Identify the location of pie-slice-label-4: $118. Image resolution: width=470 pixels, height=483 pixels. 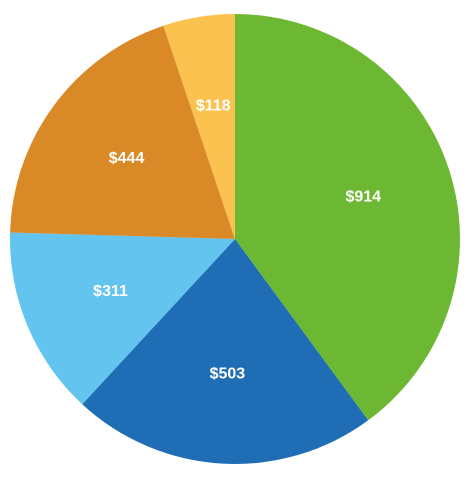
(213, 105).